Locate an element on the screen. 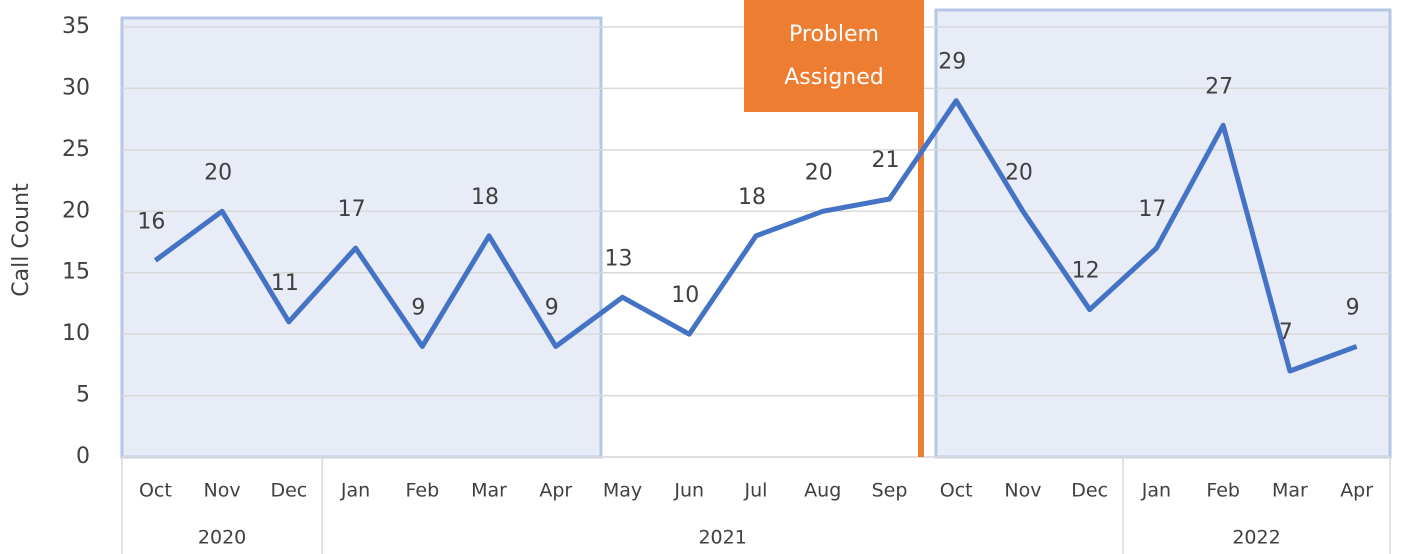 The width and height of the screenshot is (1406, 554). x-tick-label: May is located at coordinates (622, 491).